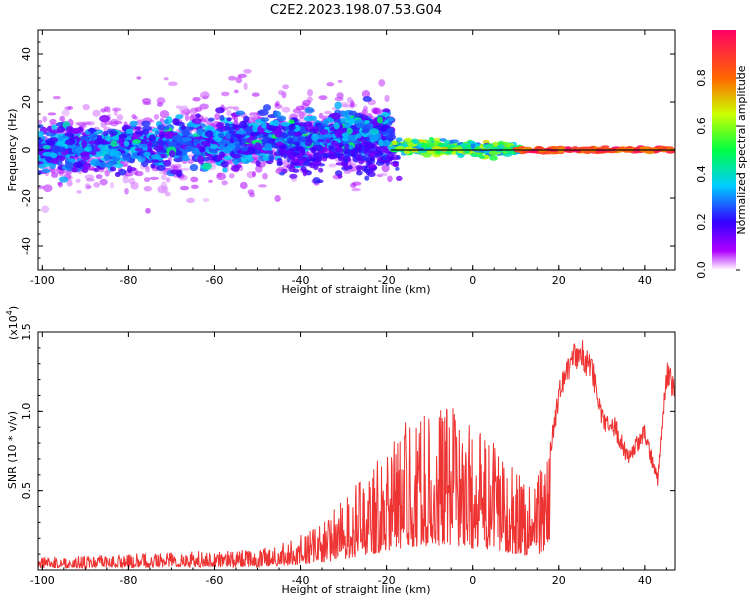 The width and height of the screenshot is (750, 600). Describe the element at coordinates (645, 580) in the screenshot. I see `x-tick-label: 40` at that location.